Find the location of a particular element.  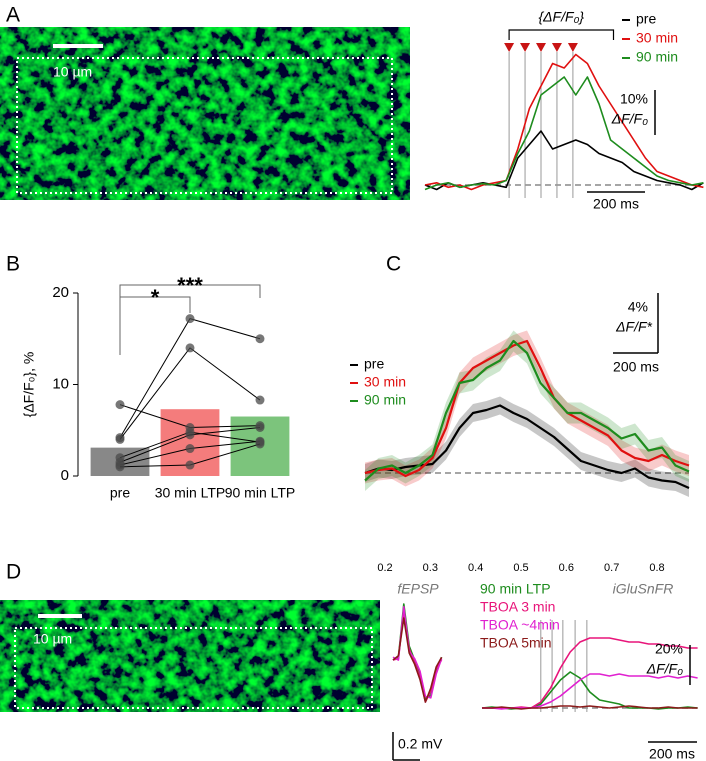

x-tick-label: 0.7 is located at coordinates (611, 568).